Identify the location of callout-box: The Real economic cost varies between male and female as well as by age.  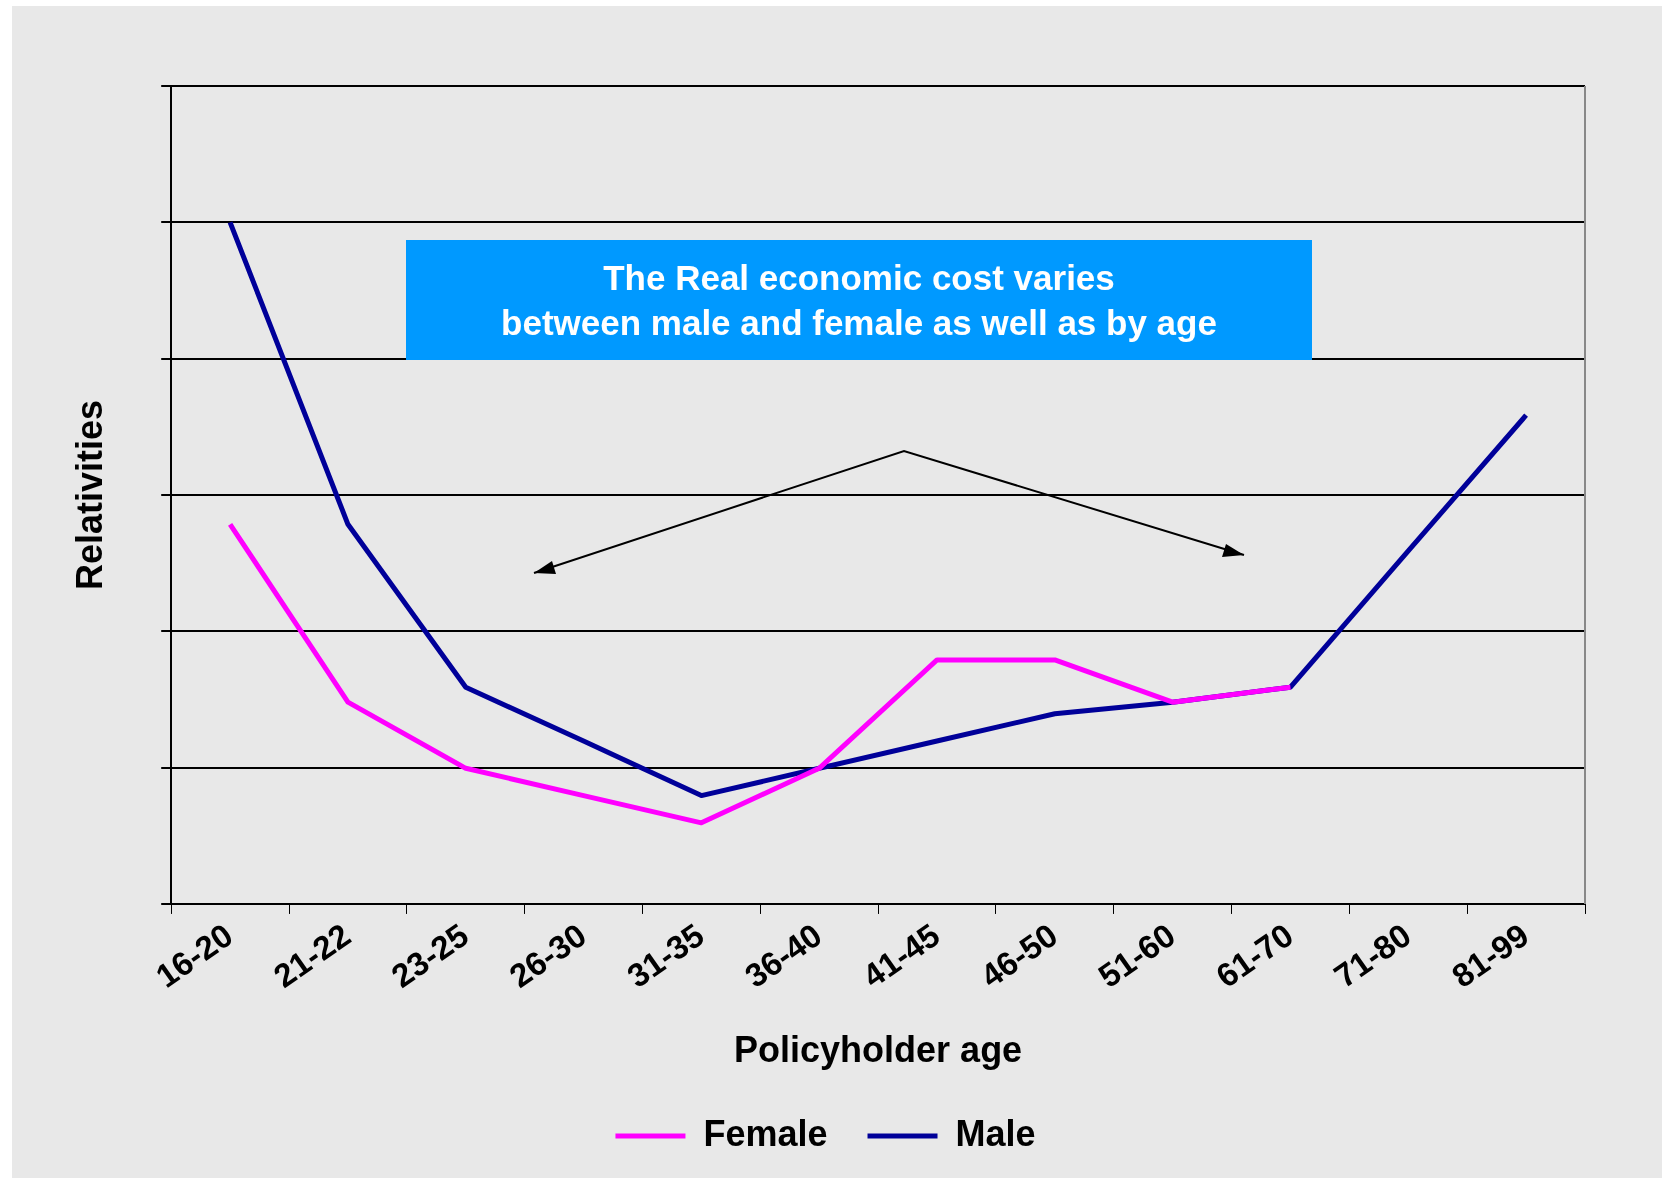
(859, 300).